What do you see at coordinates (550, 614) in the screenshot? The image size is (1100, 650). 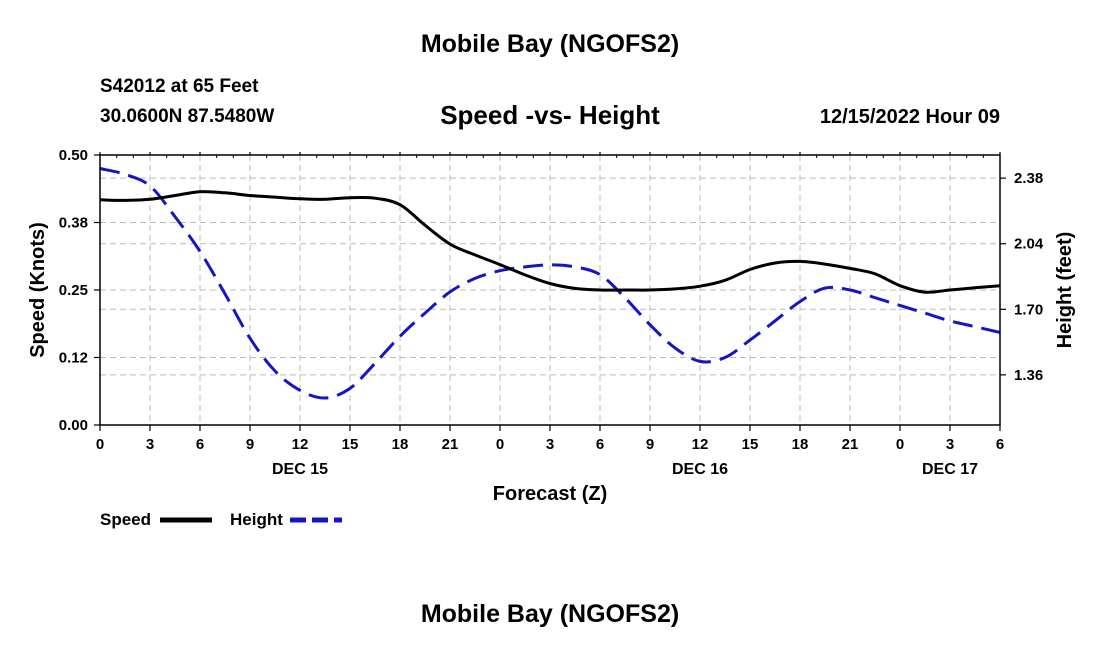 I see `bottom-title: Mobile Bay (NGOFS2)` at bounding box center [550, 614].